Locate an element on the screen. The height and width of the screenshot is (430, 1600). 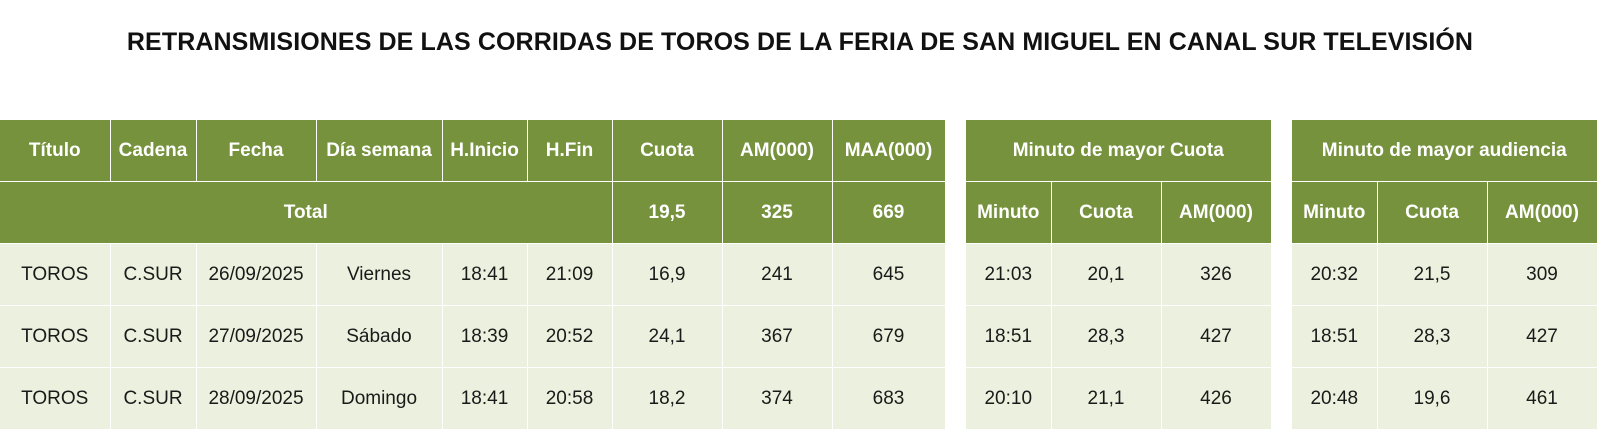
cell-fecha: 28/09/2025 is located at coordinates (256, 398).